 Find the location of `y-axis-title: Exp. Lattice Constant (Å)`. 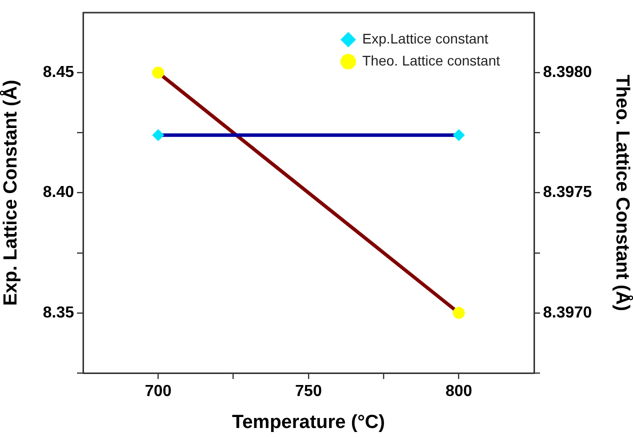

y-axis-title: Exp. Lattice Constant (Å) is located at coordinates (11, 193).